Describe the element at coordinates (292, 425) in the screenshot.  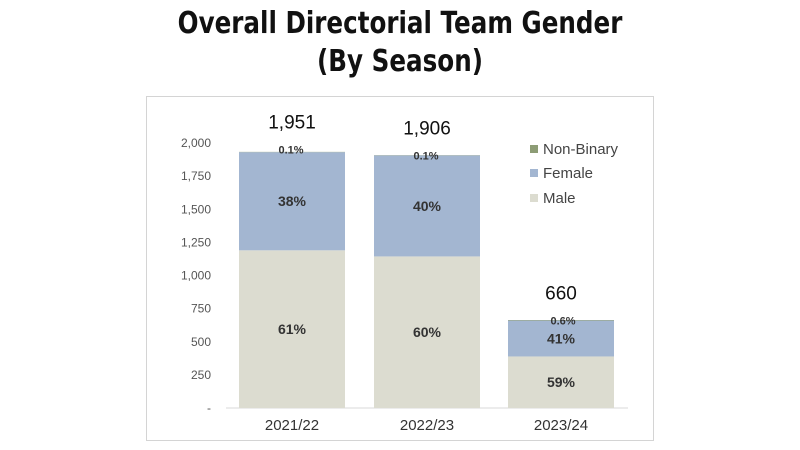
I see `x-tick-label: 2021/22` at that location.